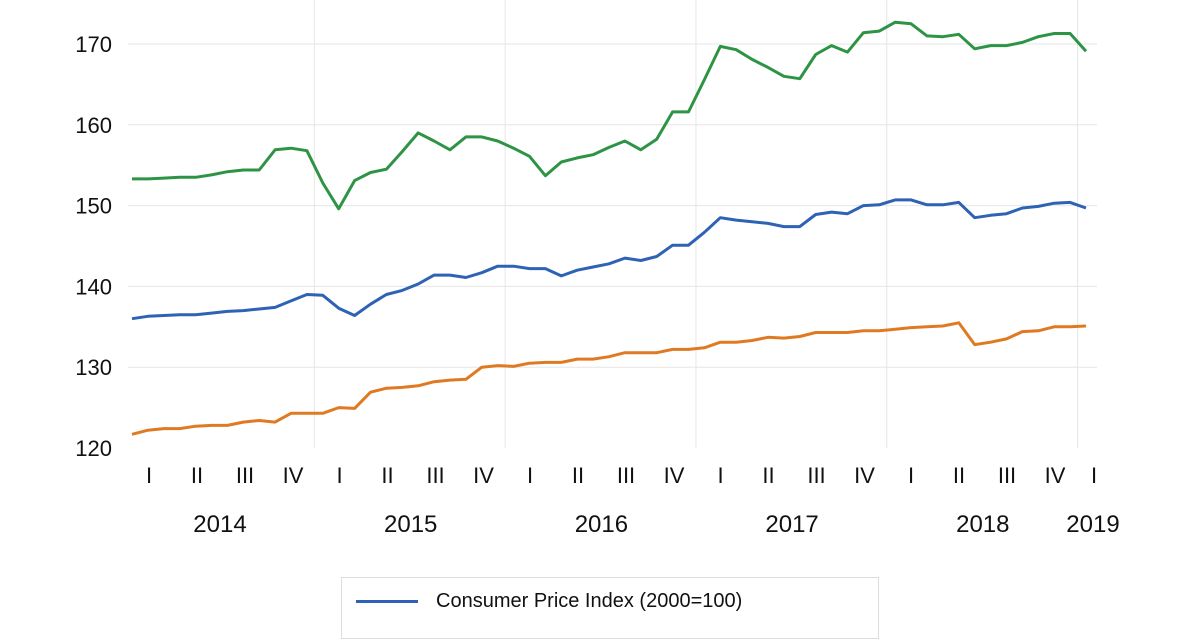  What do you see at coordinates (219, 524) in the screenshot?
I see `x-year-label: 2014` at bounding box center [219, 524].